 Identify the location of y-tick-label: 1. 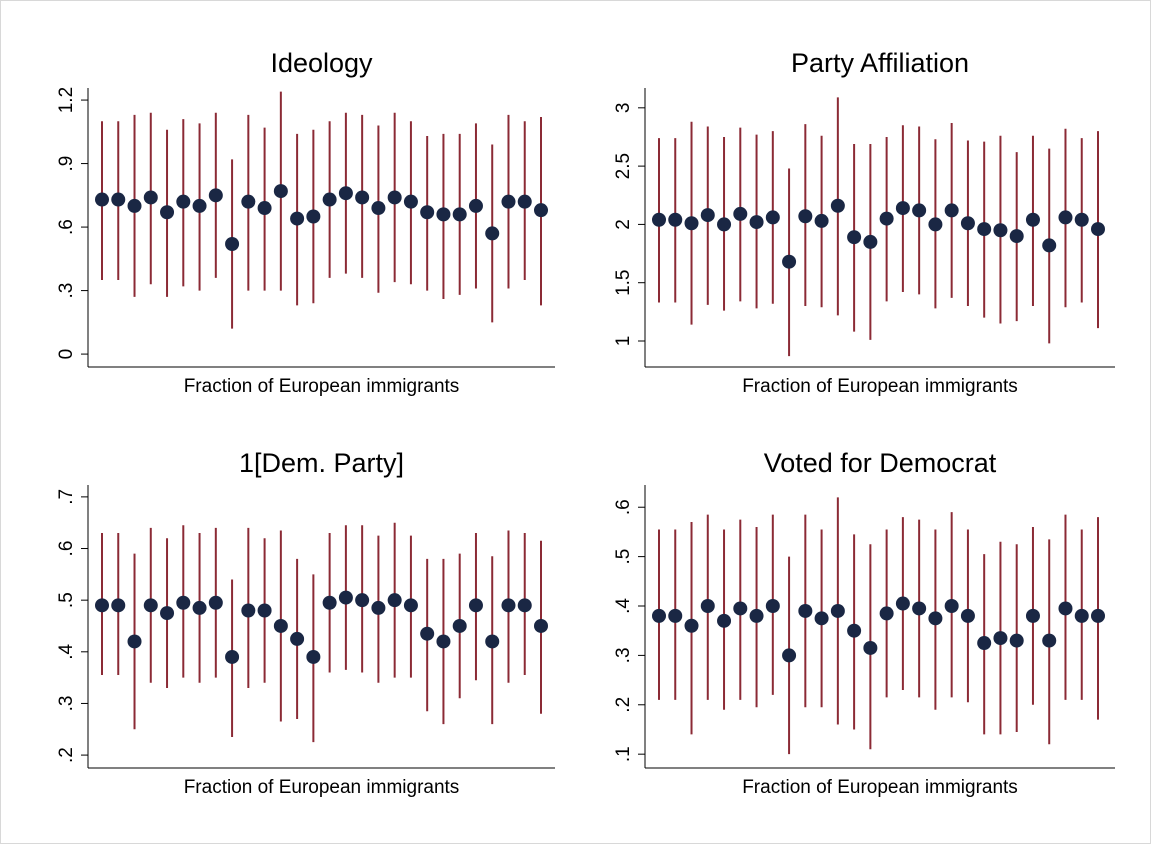
(623, 341).